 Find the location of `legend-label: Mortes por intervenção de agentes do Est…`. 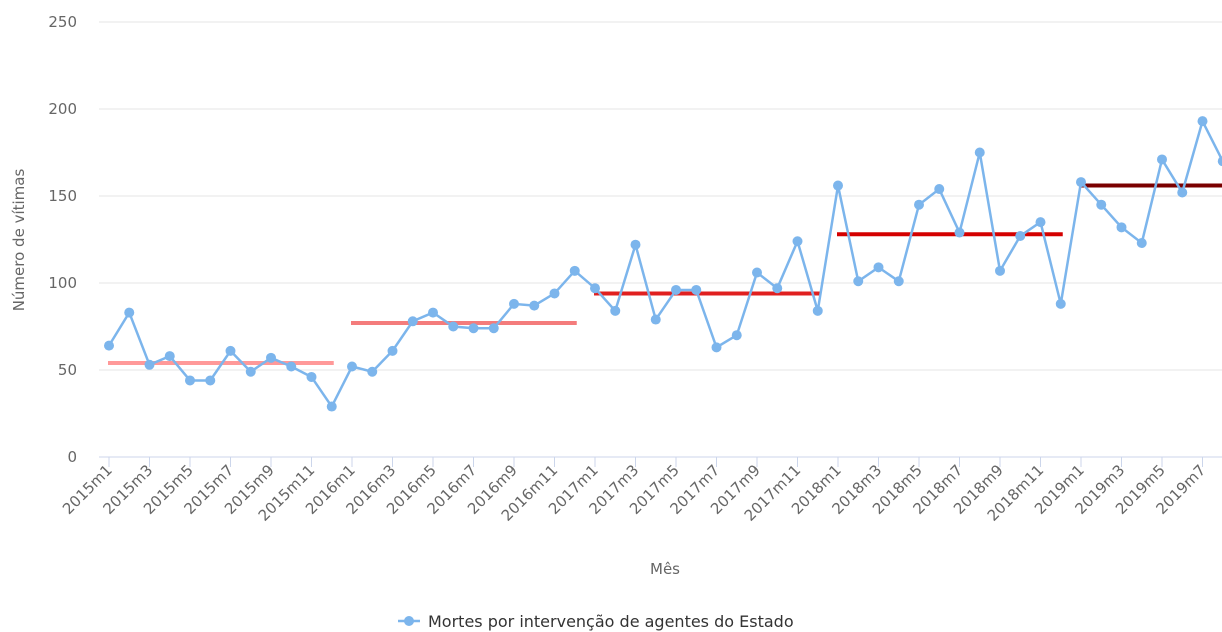

legend-label: Mortes por intervenção de agentes do Est… is located at coordinates (611, 621).